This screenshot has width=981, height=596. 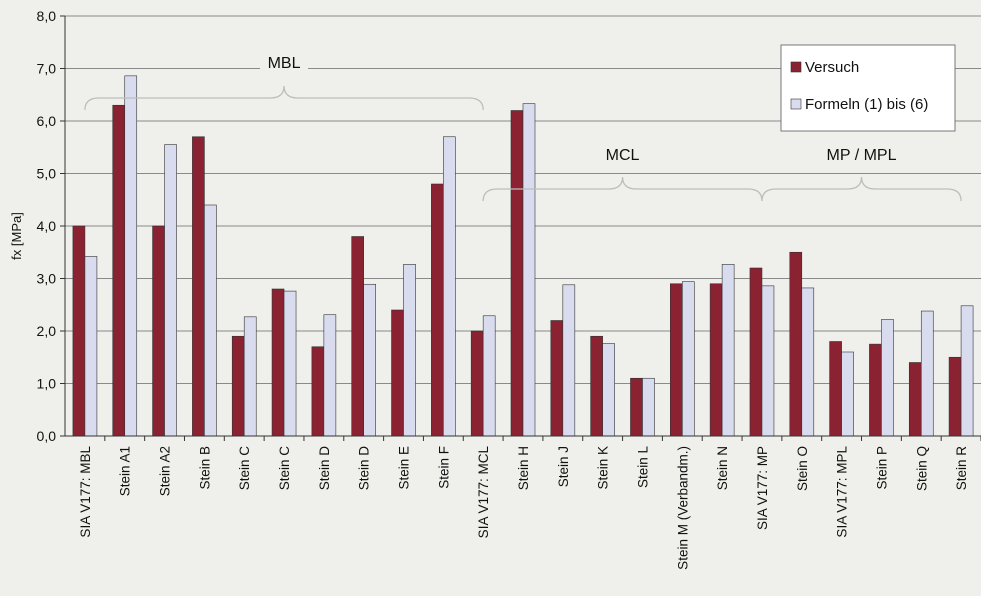 I want to click on x-tick-label: Stein A2, so click(x=165, y=471).